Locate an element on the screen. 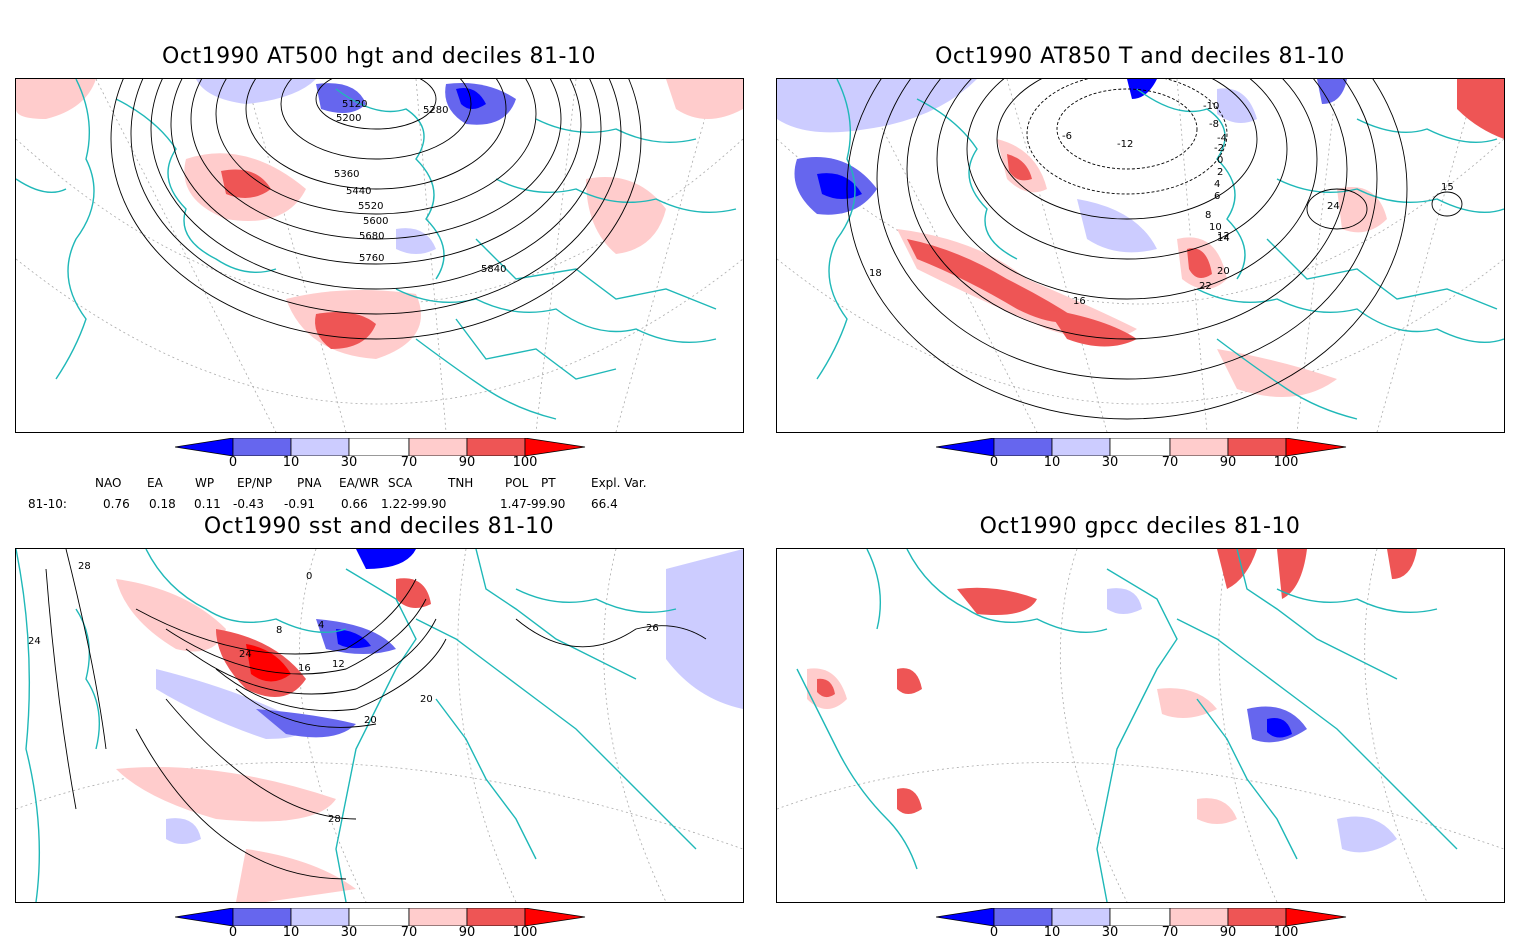 The width and height of the screenshot is (1520, 942). contour-label: 26 is located at coordinates (652, 628).